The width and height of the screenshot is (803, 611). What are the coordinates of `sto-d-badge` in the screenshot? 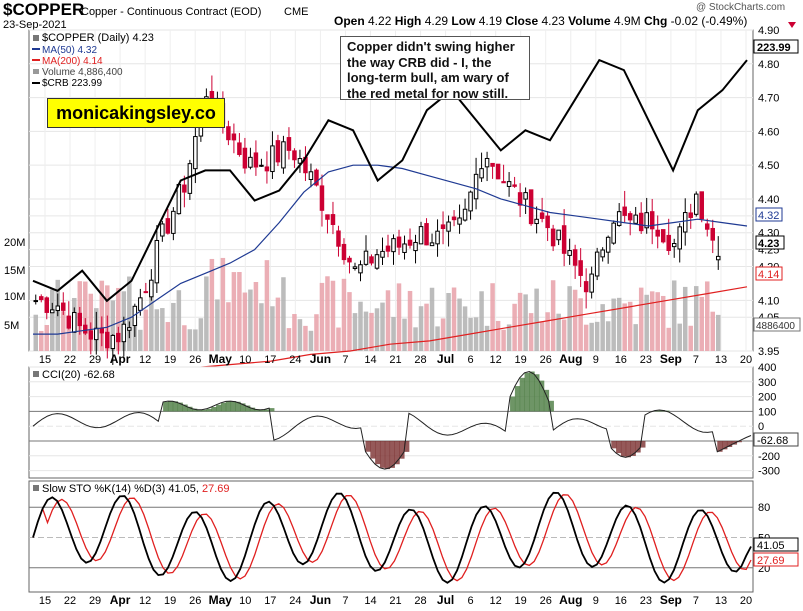 It's located at (776, 559).